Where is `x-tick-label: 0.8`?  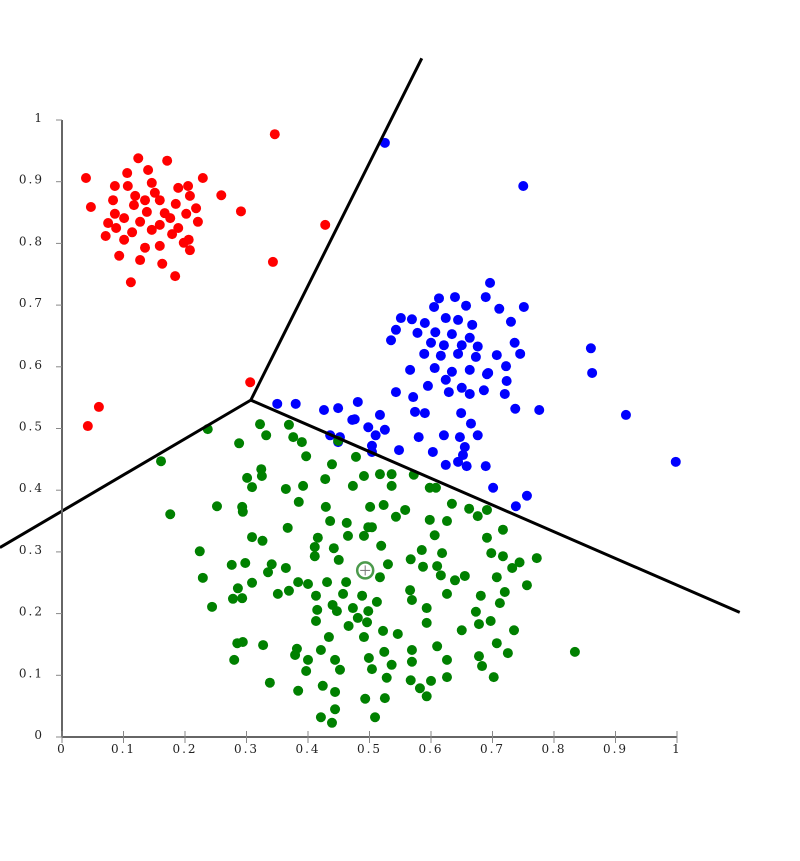
x-tick-label: 0.8 is located at coordinates (553, 749).